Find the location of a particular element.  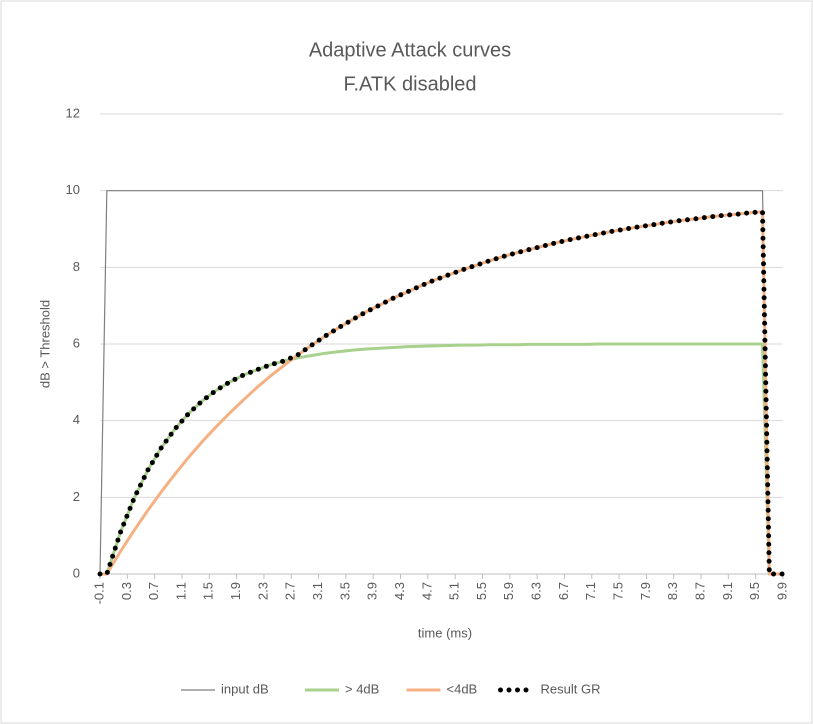

legend-label: Result GR is located at coordinates (571, 688).